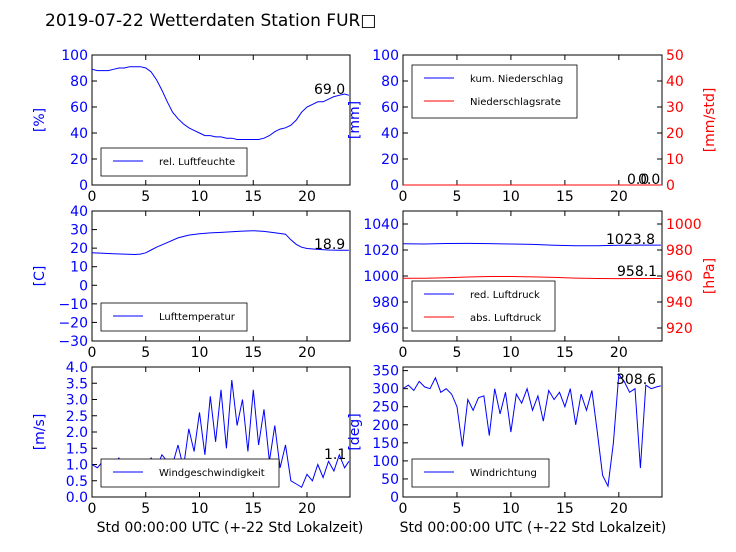 This screenshot has width=736, height=552. Describe the element at coordinates (675, 134) in the screenshot. I see `y-tick-label-right: 20` at that location.